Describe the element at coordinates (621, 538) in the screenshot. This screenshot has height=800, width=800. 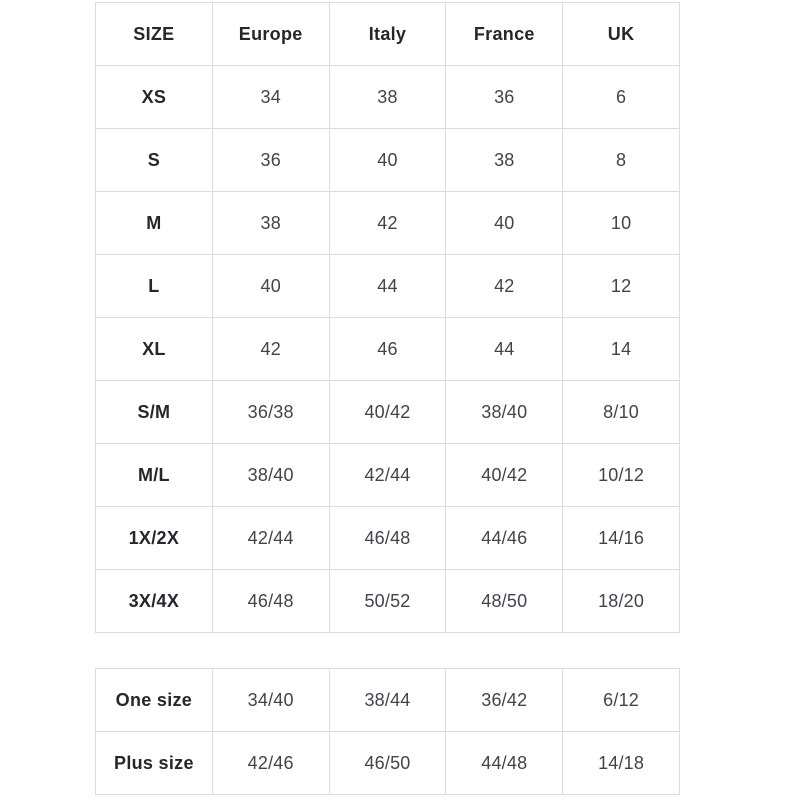
I see `value-cell: 14/16` at that location.